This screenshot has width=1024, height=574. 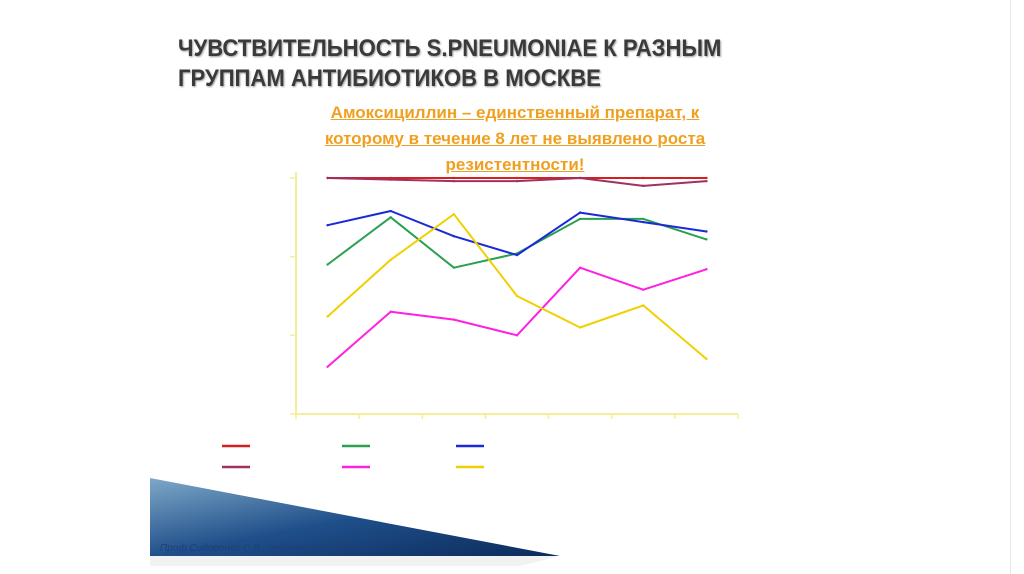 What do you see at coordinates (1010, 287) in the screenshot?
I see `slide-edge-divider` at bounding box center [1010, 287].